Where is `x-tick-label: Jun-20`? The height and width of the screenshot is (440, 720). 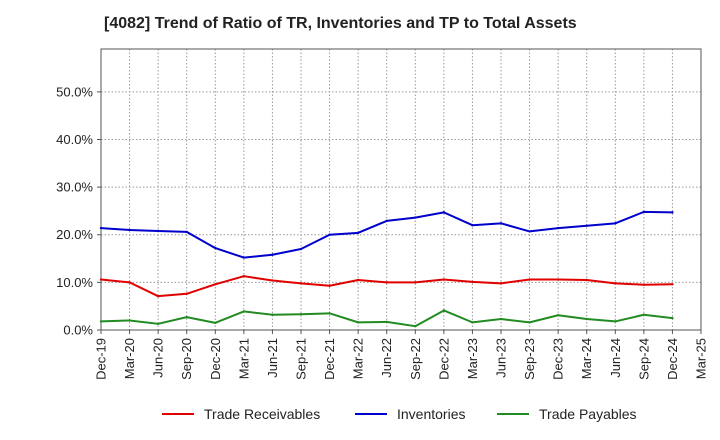 x-tick-label: Jun-20 is located at coordinates (158, 358).